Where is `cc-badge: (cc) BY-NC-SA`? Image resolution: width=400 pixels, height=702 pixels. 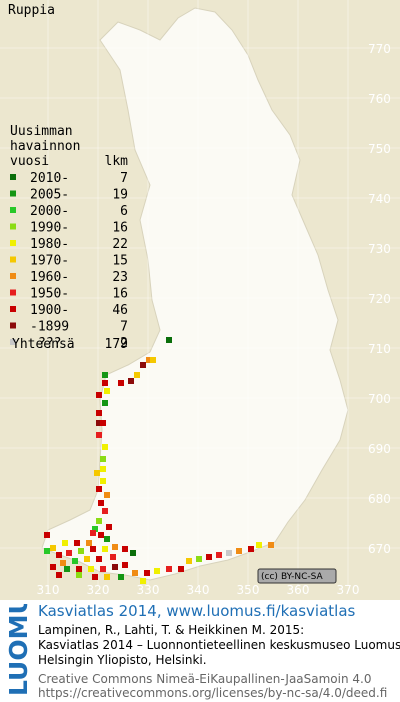 cc-badge: (cc) BY-NC-SA is located at coordinates (297, 576).